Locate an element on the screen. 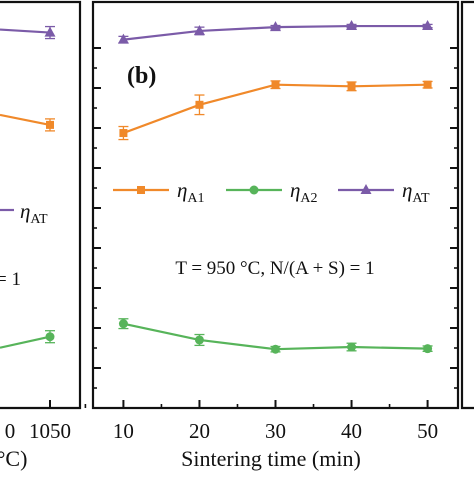 This screenshot has height=479, width=474. panel-b-x-tick-label-0: 10 is located at coordinates (123, 431).